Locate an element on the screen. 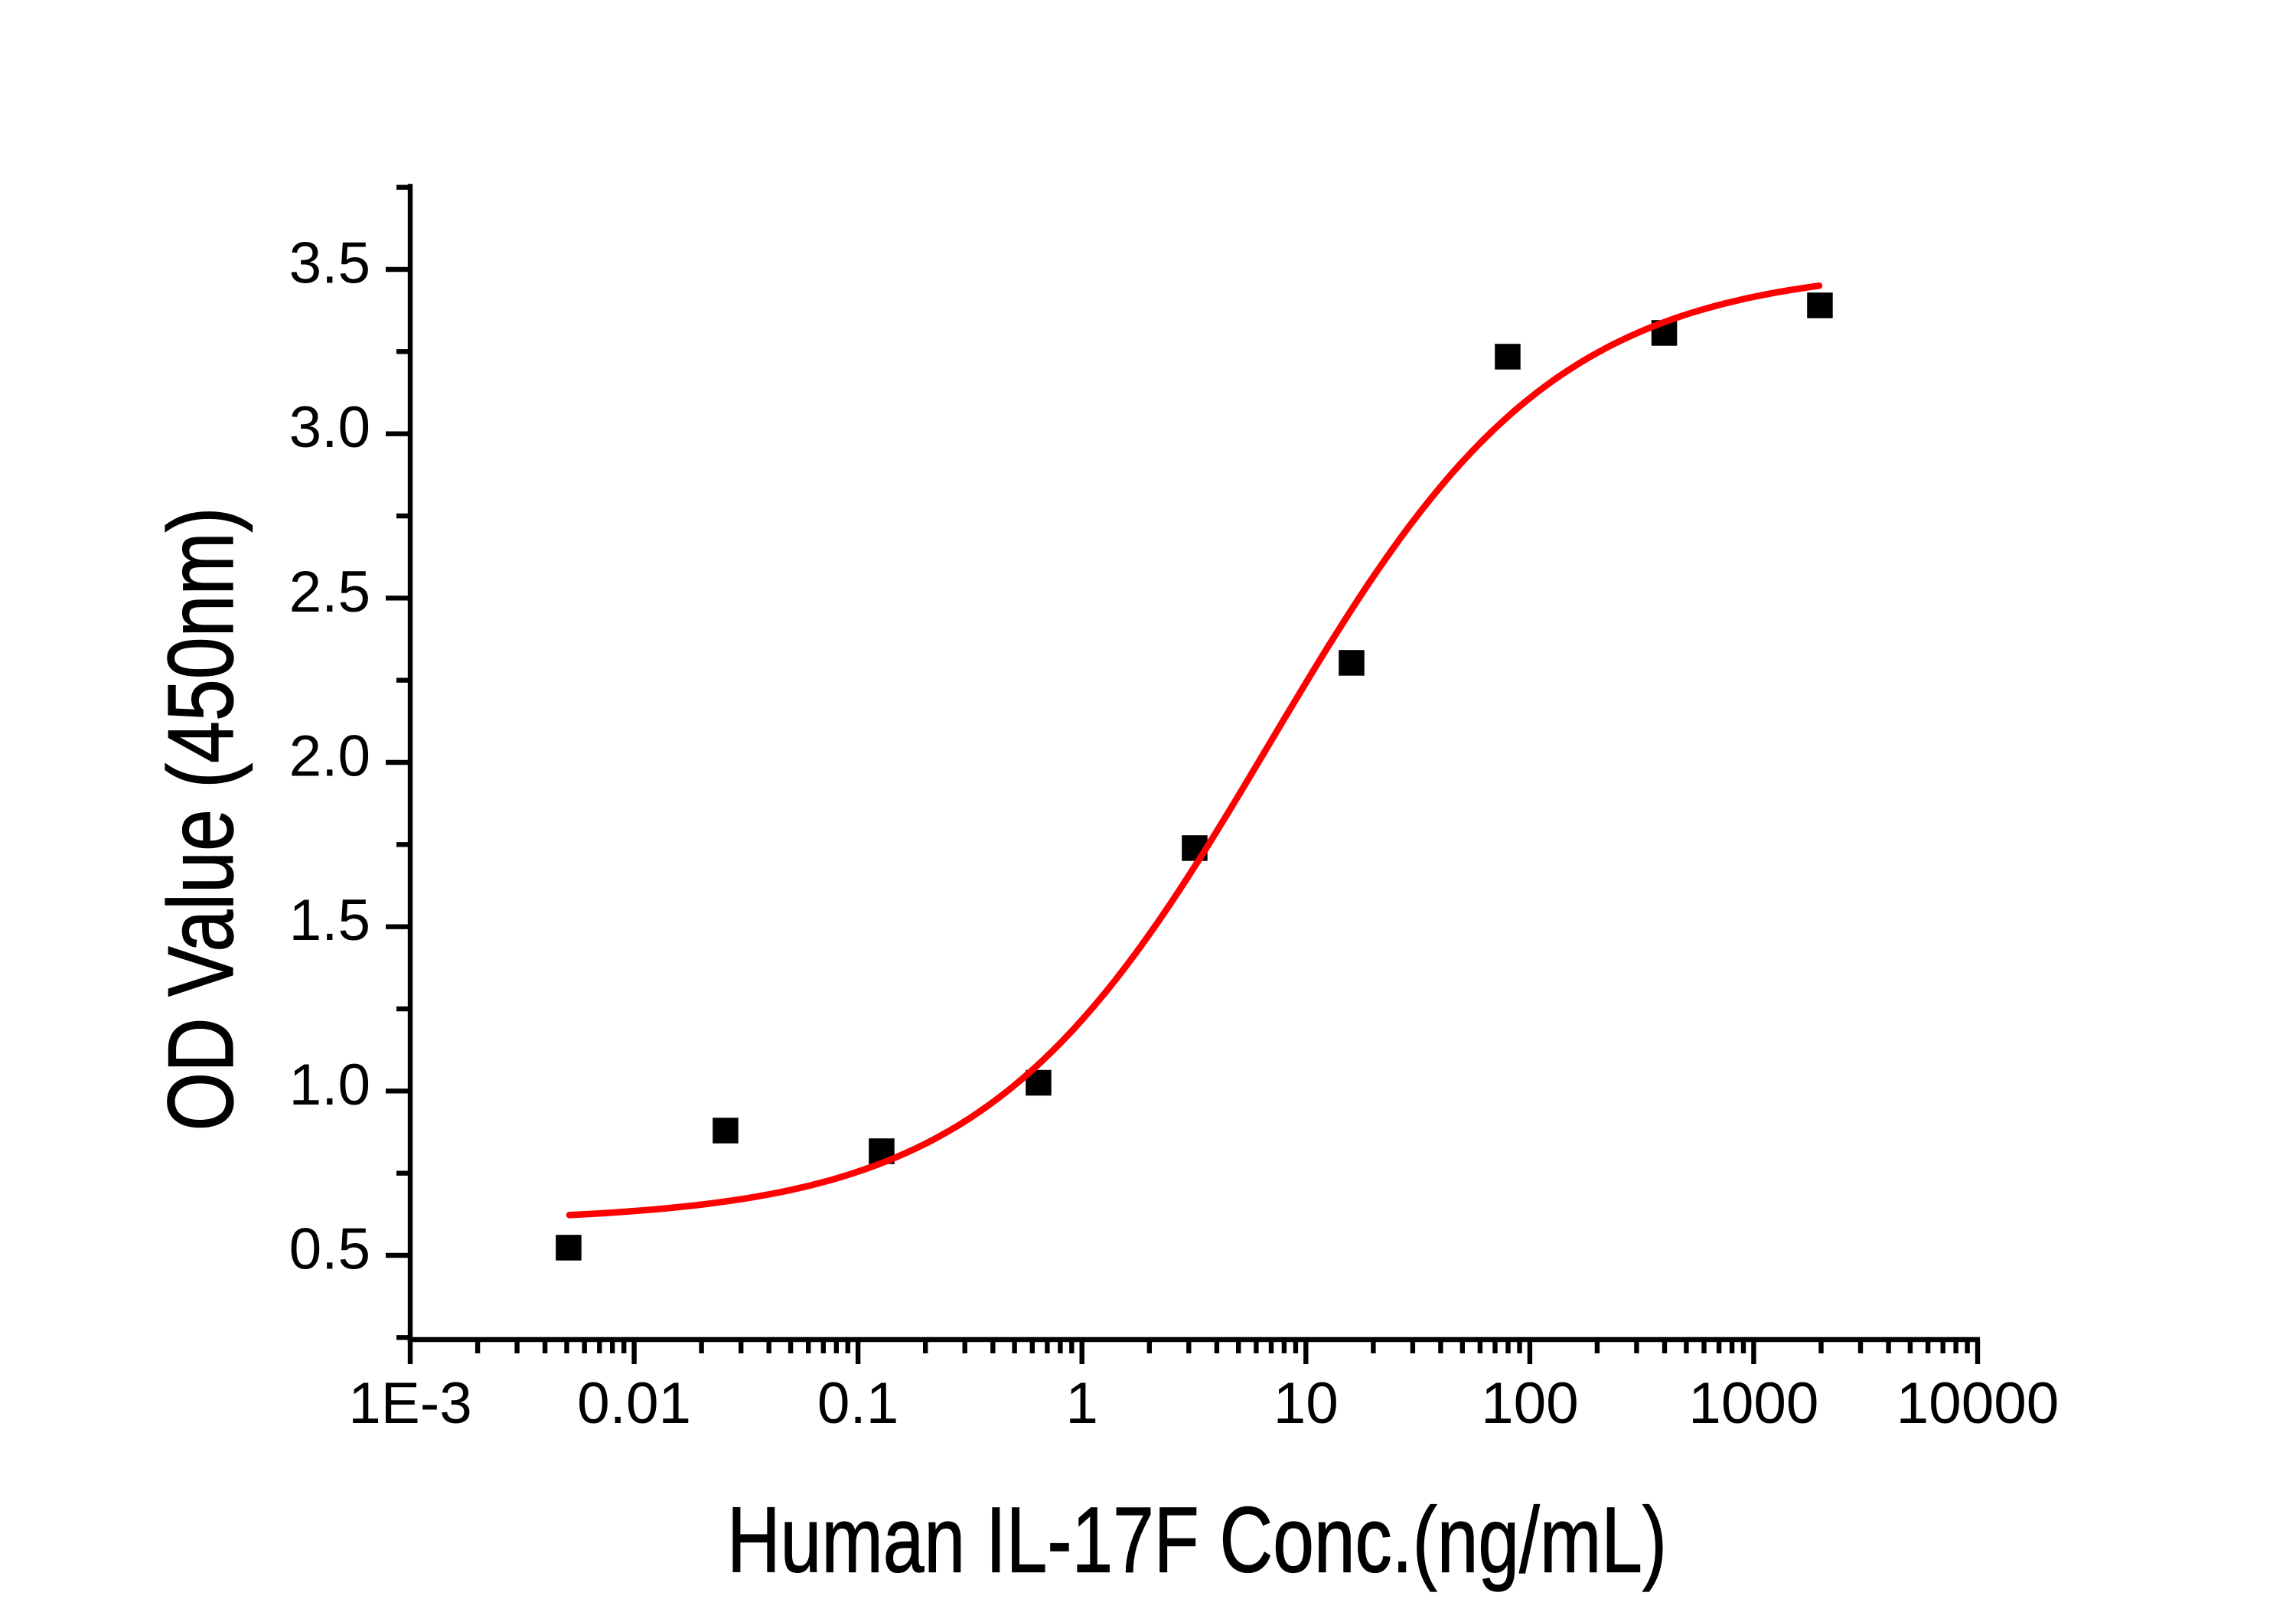  svg-text: 3.0 is located at coordinates (329, 428).